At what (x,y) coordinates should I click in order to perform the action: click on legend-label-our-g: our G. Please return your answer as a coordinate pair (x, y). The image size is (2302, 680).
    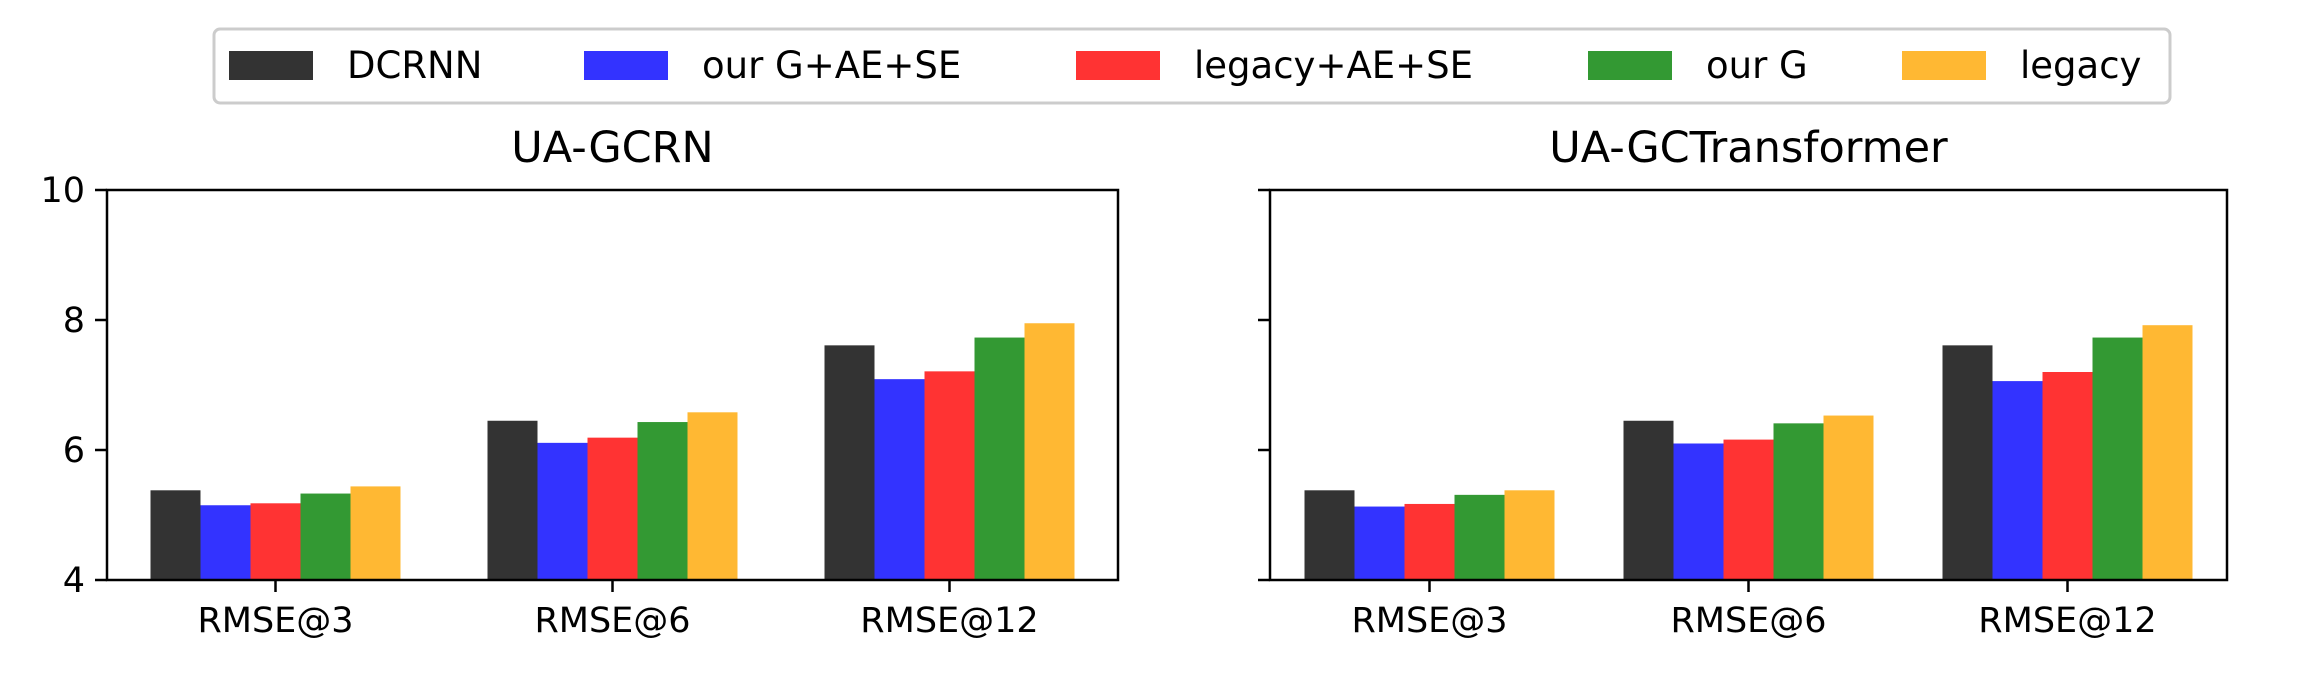
    Looking at the image, I should click on (1757, 65).